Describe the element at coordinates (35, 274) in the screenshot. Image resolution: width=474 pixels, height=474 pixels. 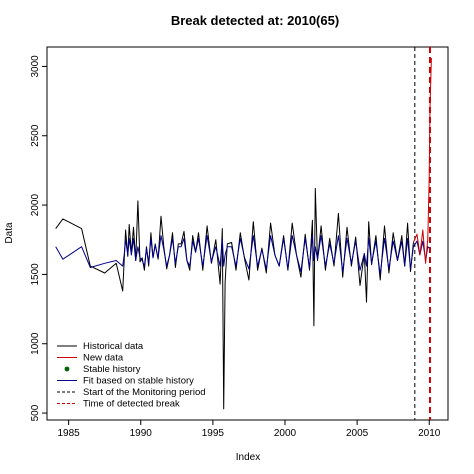
I see `y-tick-label: 1500` at that location.